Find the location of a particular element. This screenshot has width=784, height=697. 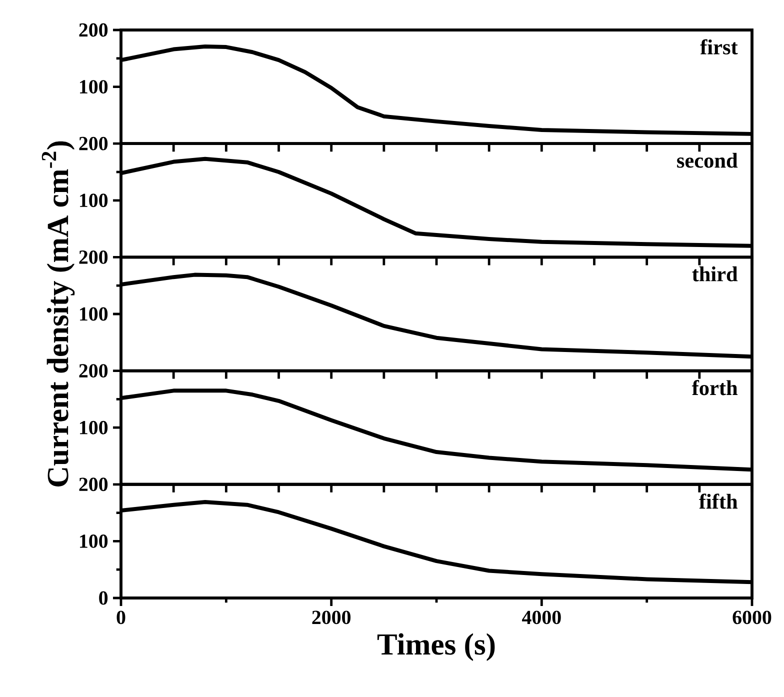

x-tick-label: 2000 is located at coordinates (331, 617).